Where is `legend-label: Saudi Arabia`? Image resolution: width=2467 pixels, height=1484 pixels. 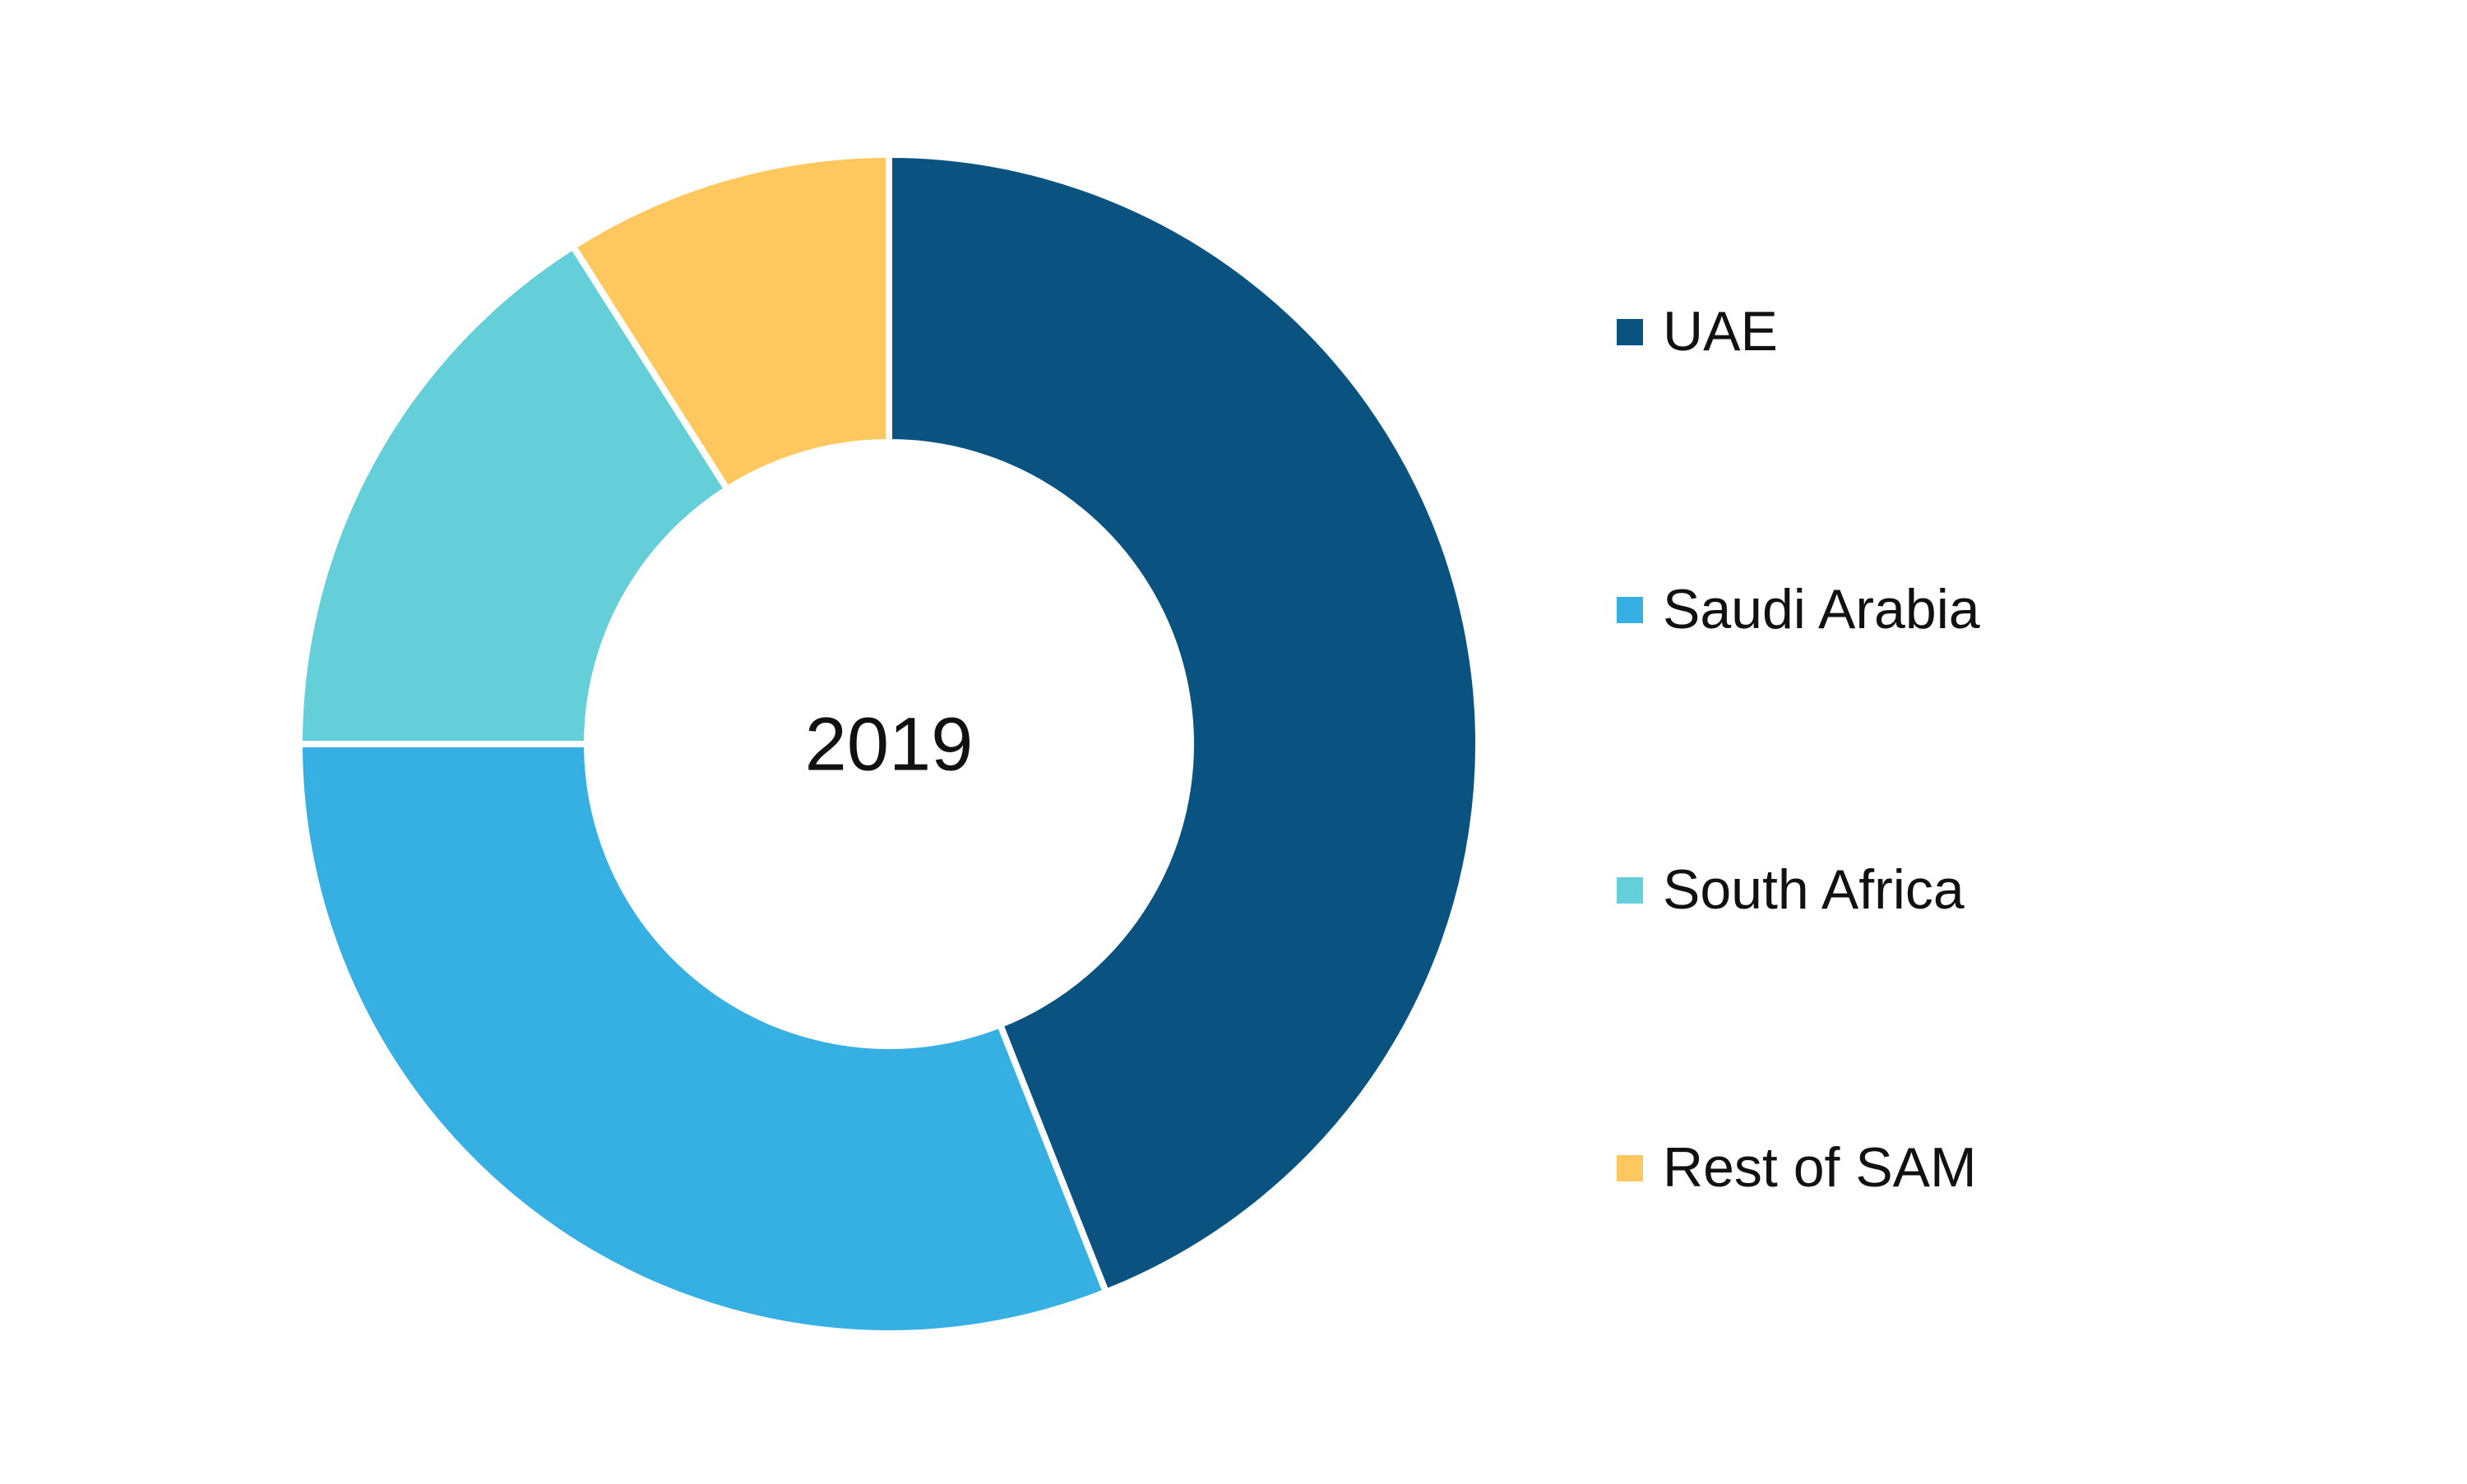 legend-label: Saudi Arabia is located at coordinates (1822, 609).